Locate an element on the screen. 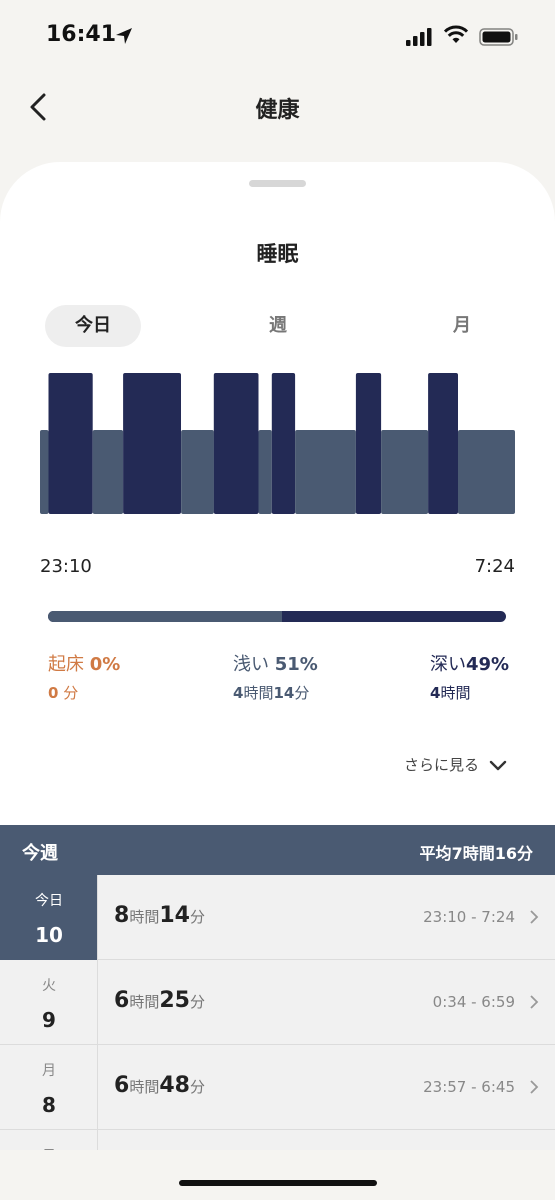 This screenshot has width=555, height=1200. stat-light-hours-unit: 時間 is located at coordinates (258, 693).